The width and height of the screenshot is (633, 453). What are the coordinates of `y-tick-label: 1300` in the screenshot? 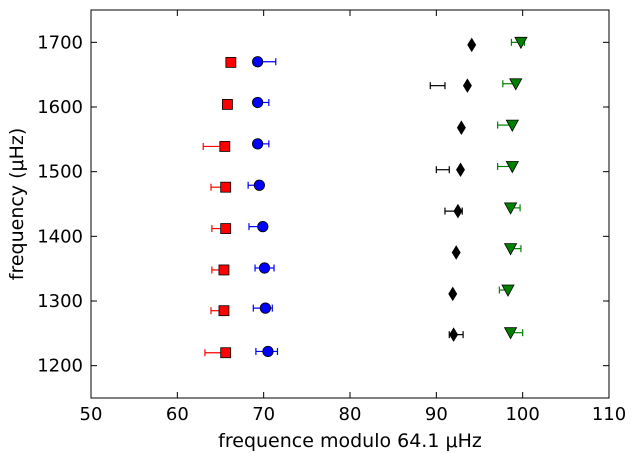 It's located at (60, 301).